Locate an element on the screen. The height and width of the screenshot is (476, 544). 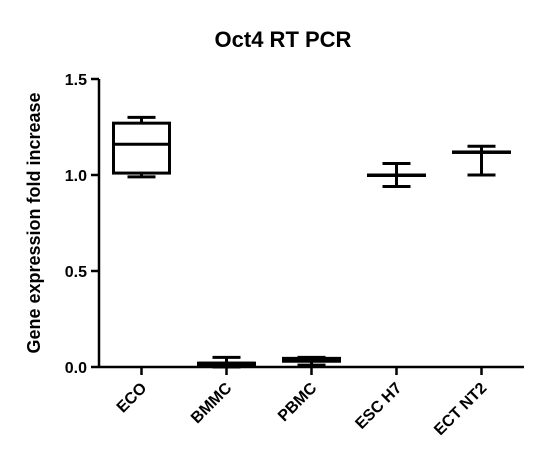
x-tick-label: PBMC is located at coordinates (298, 402).